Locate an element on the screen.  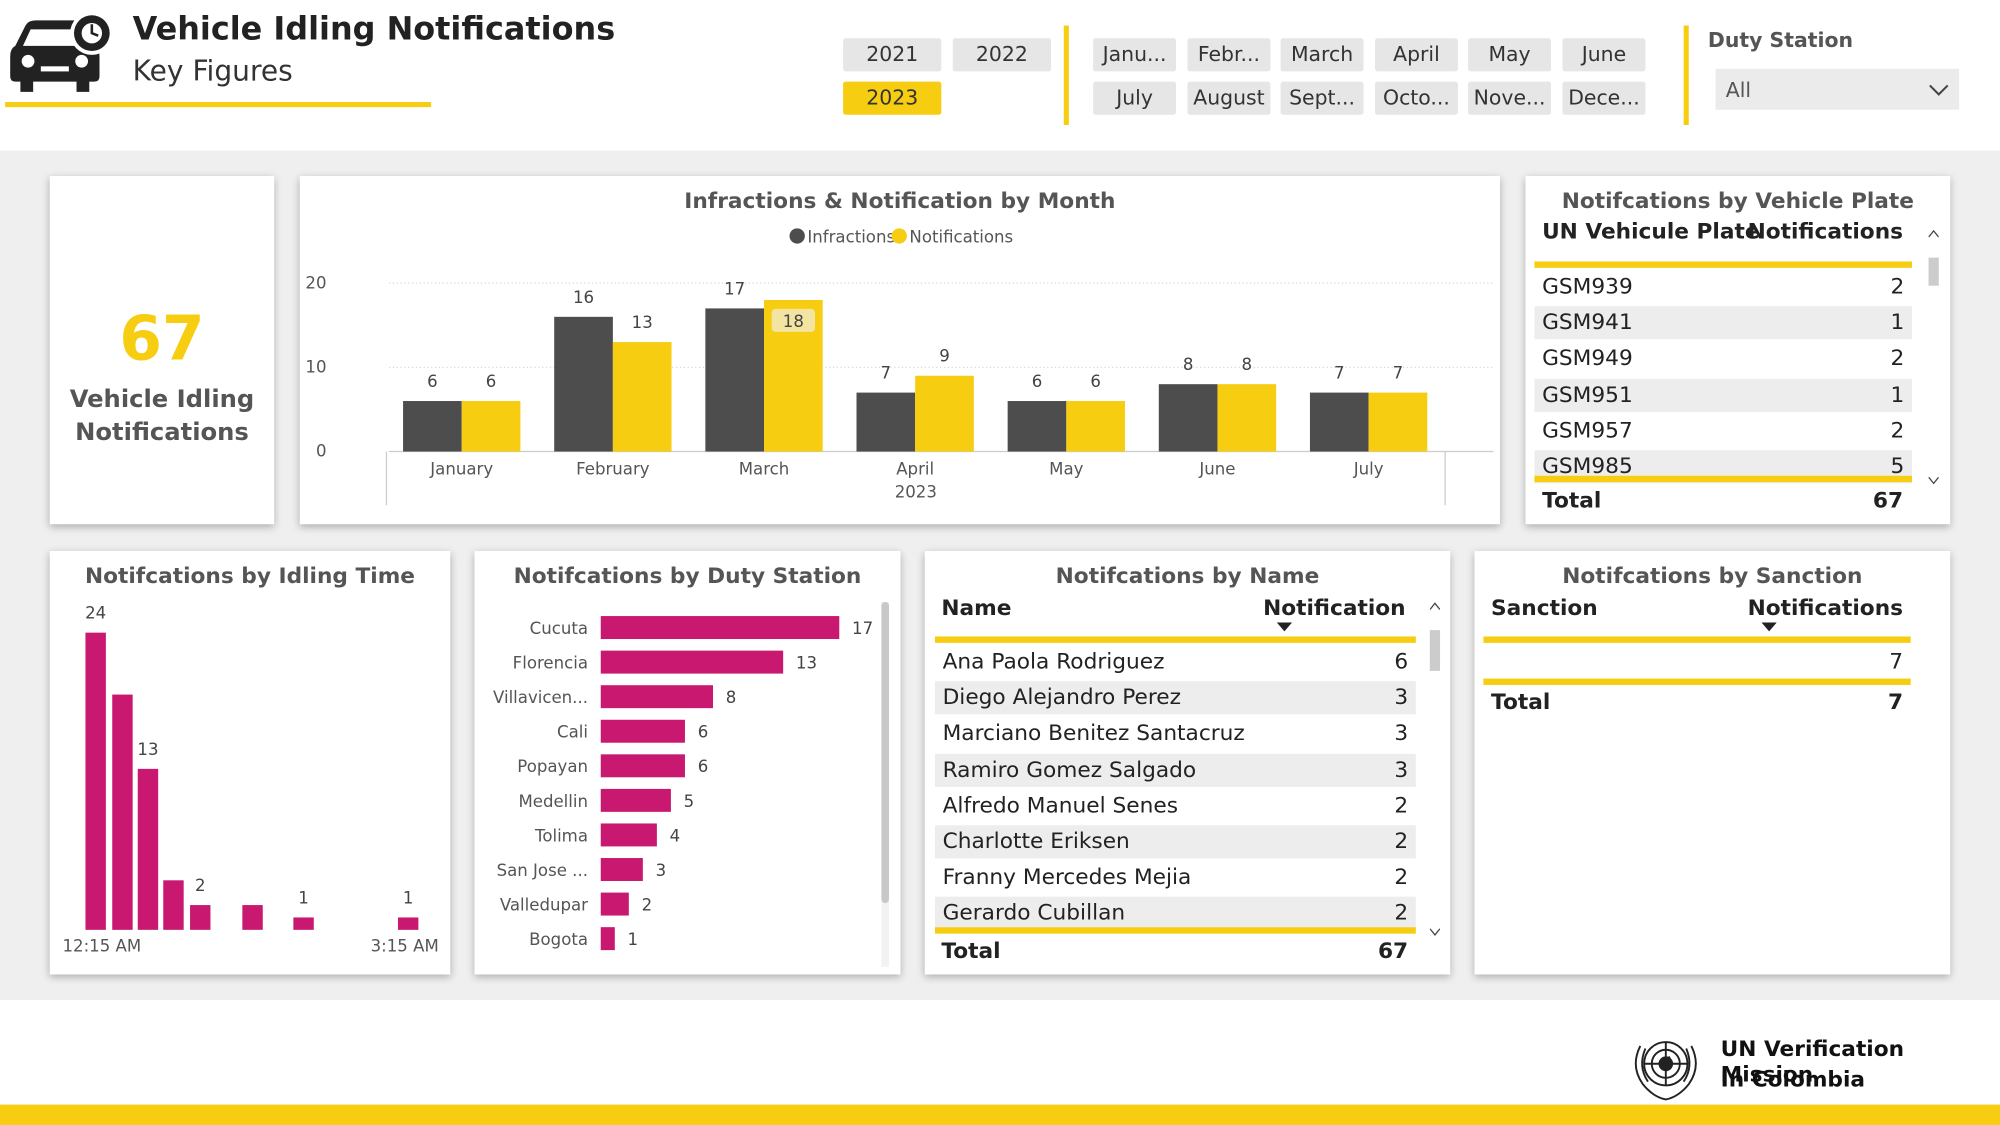
year-button-2021: 2021 is located at coordinates (892, 55).